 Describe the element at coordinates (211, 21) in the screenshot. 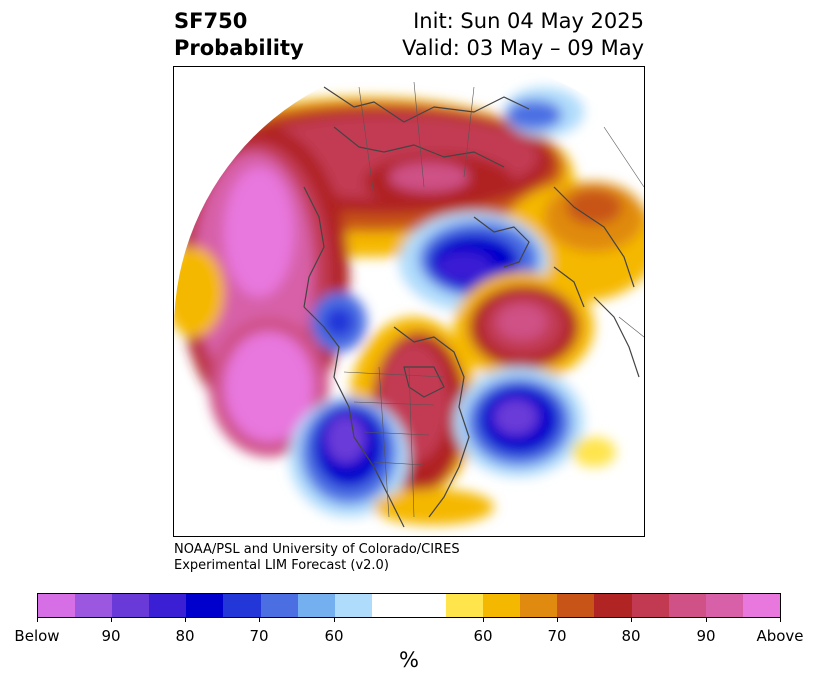

I see `title-field: SF750` at that location.